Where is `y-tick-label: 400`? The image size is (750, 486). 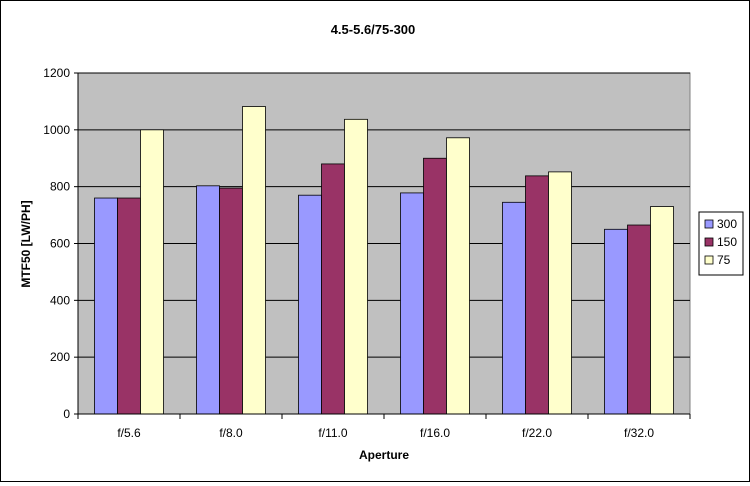 y-tick-label: 400 is located at coordinates (60, 300).